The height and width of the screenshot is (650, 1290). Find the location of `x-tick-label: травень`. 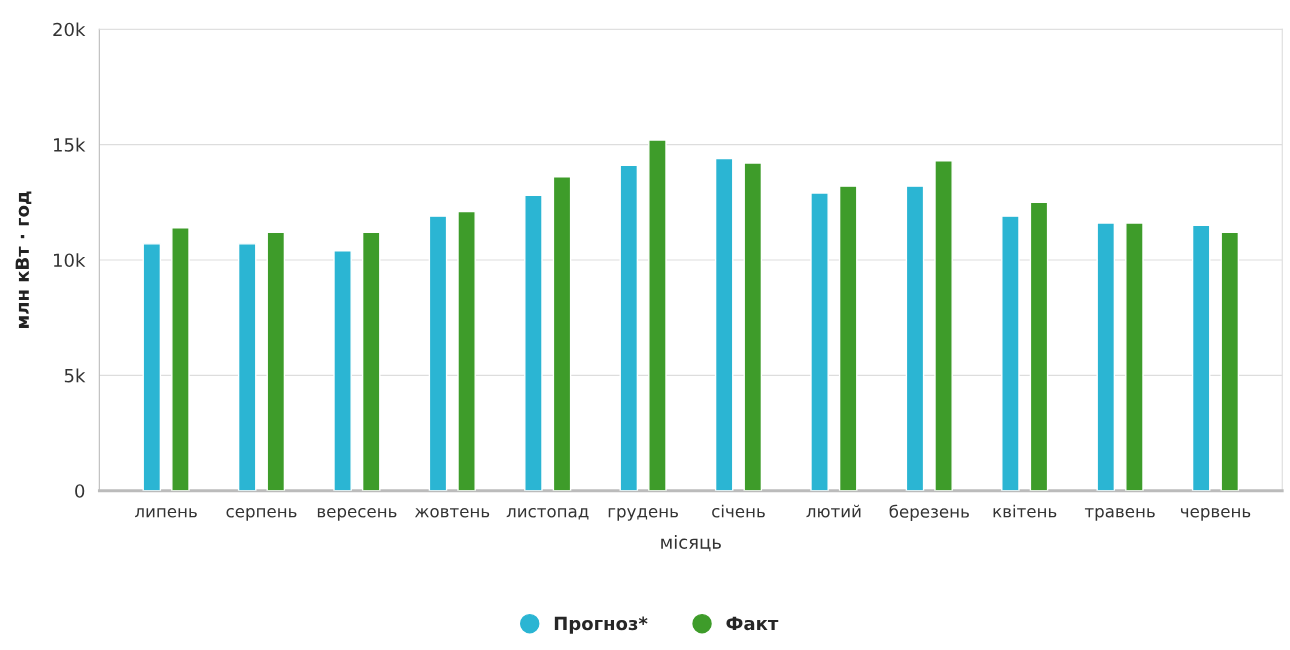

x-tick-label: травень is located at coordinates (1119, 514).